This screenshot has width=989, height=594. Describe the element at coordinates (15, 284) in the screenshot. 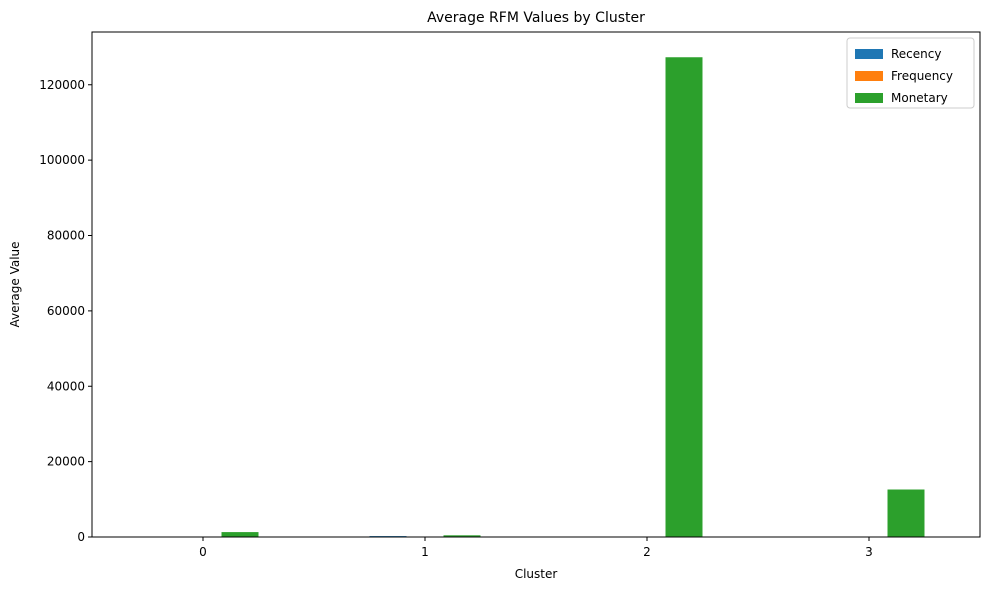

I see `y-axis-label: Average Value` at that location.